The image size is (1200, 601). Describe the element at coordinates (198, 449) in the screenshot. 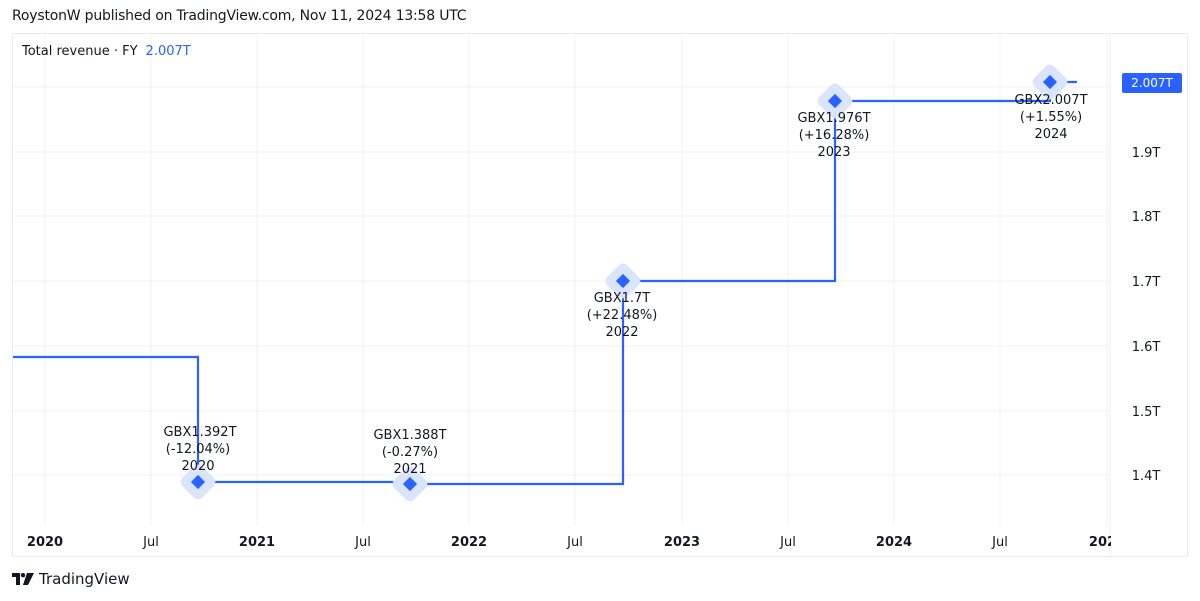

I see `annotation-change: (-12.04%)` at that location.